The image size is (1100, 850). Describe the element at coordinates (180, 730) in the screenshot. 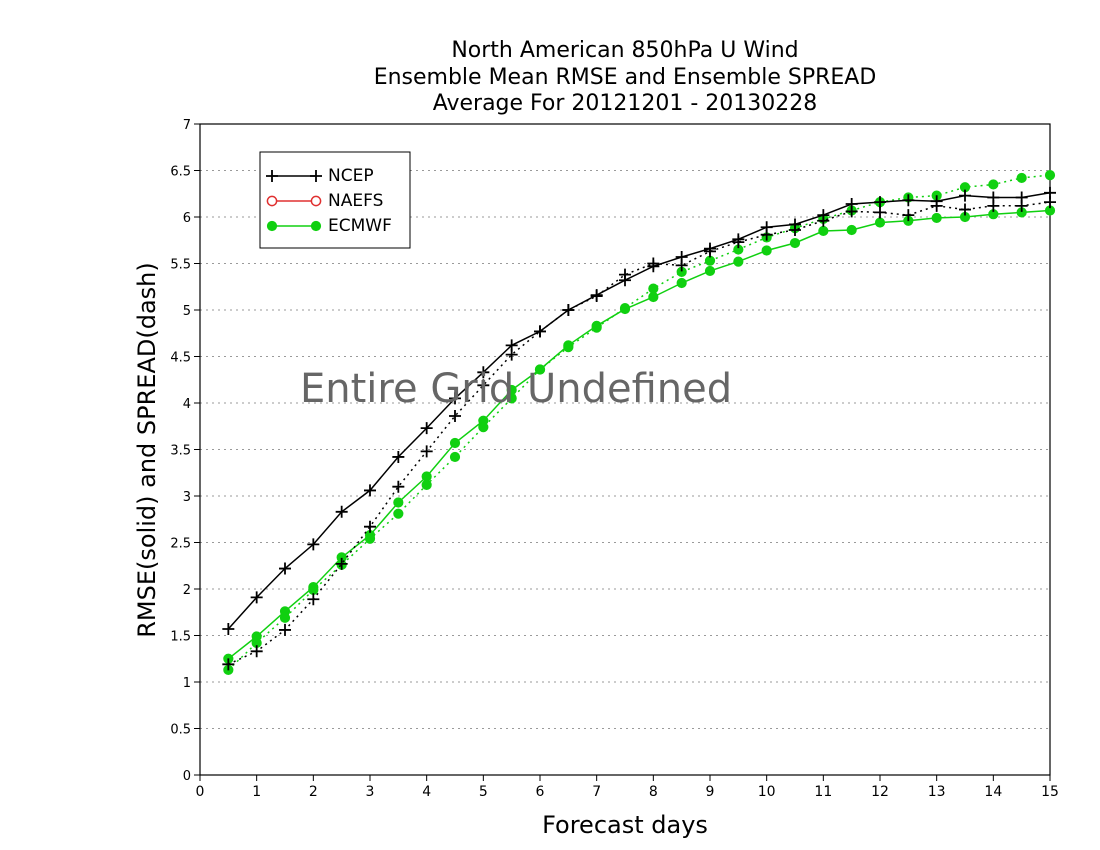

I see `y-tick-label: 0.5` at that location.